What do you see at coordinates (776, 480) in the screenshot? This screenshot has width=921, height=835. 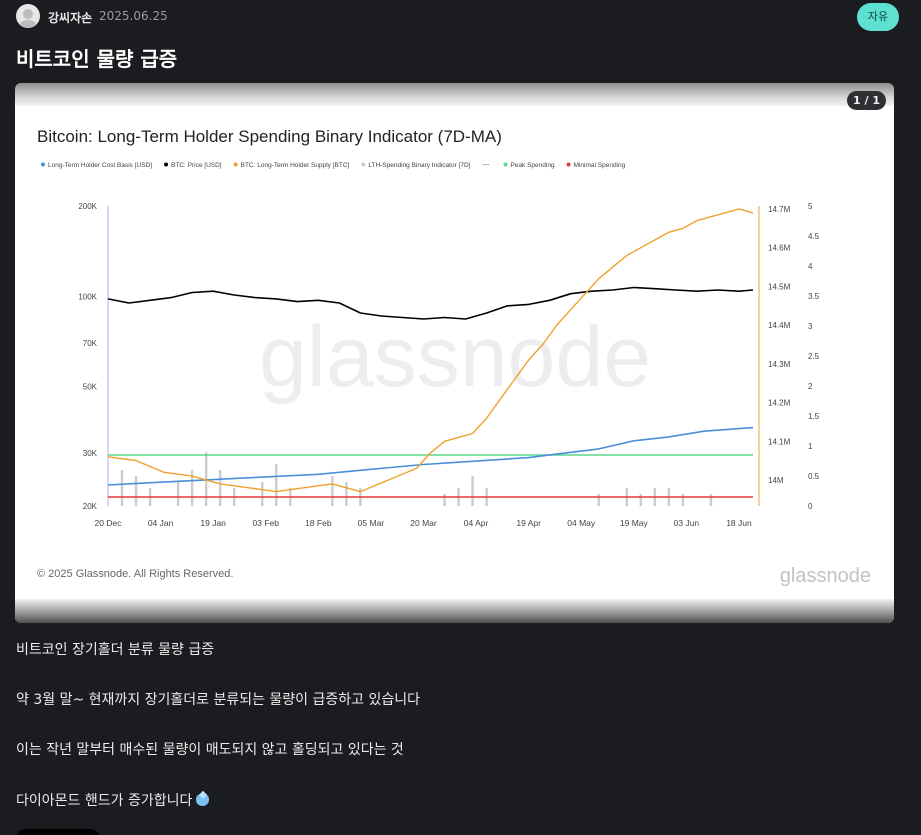 I see `y-right-supply-tick-7: 14M` at bounding box center [776, 480].